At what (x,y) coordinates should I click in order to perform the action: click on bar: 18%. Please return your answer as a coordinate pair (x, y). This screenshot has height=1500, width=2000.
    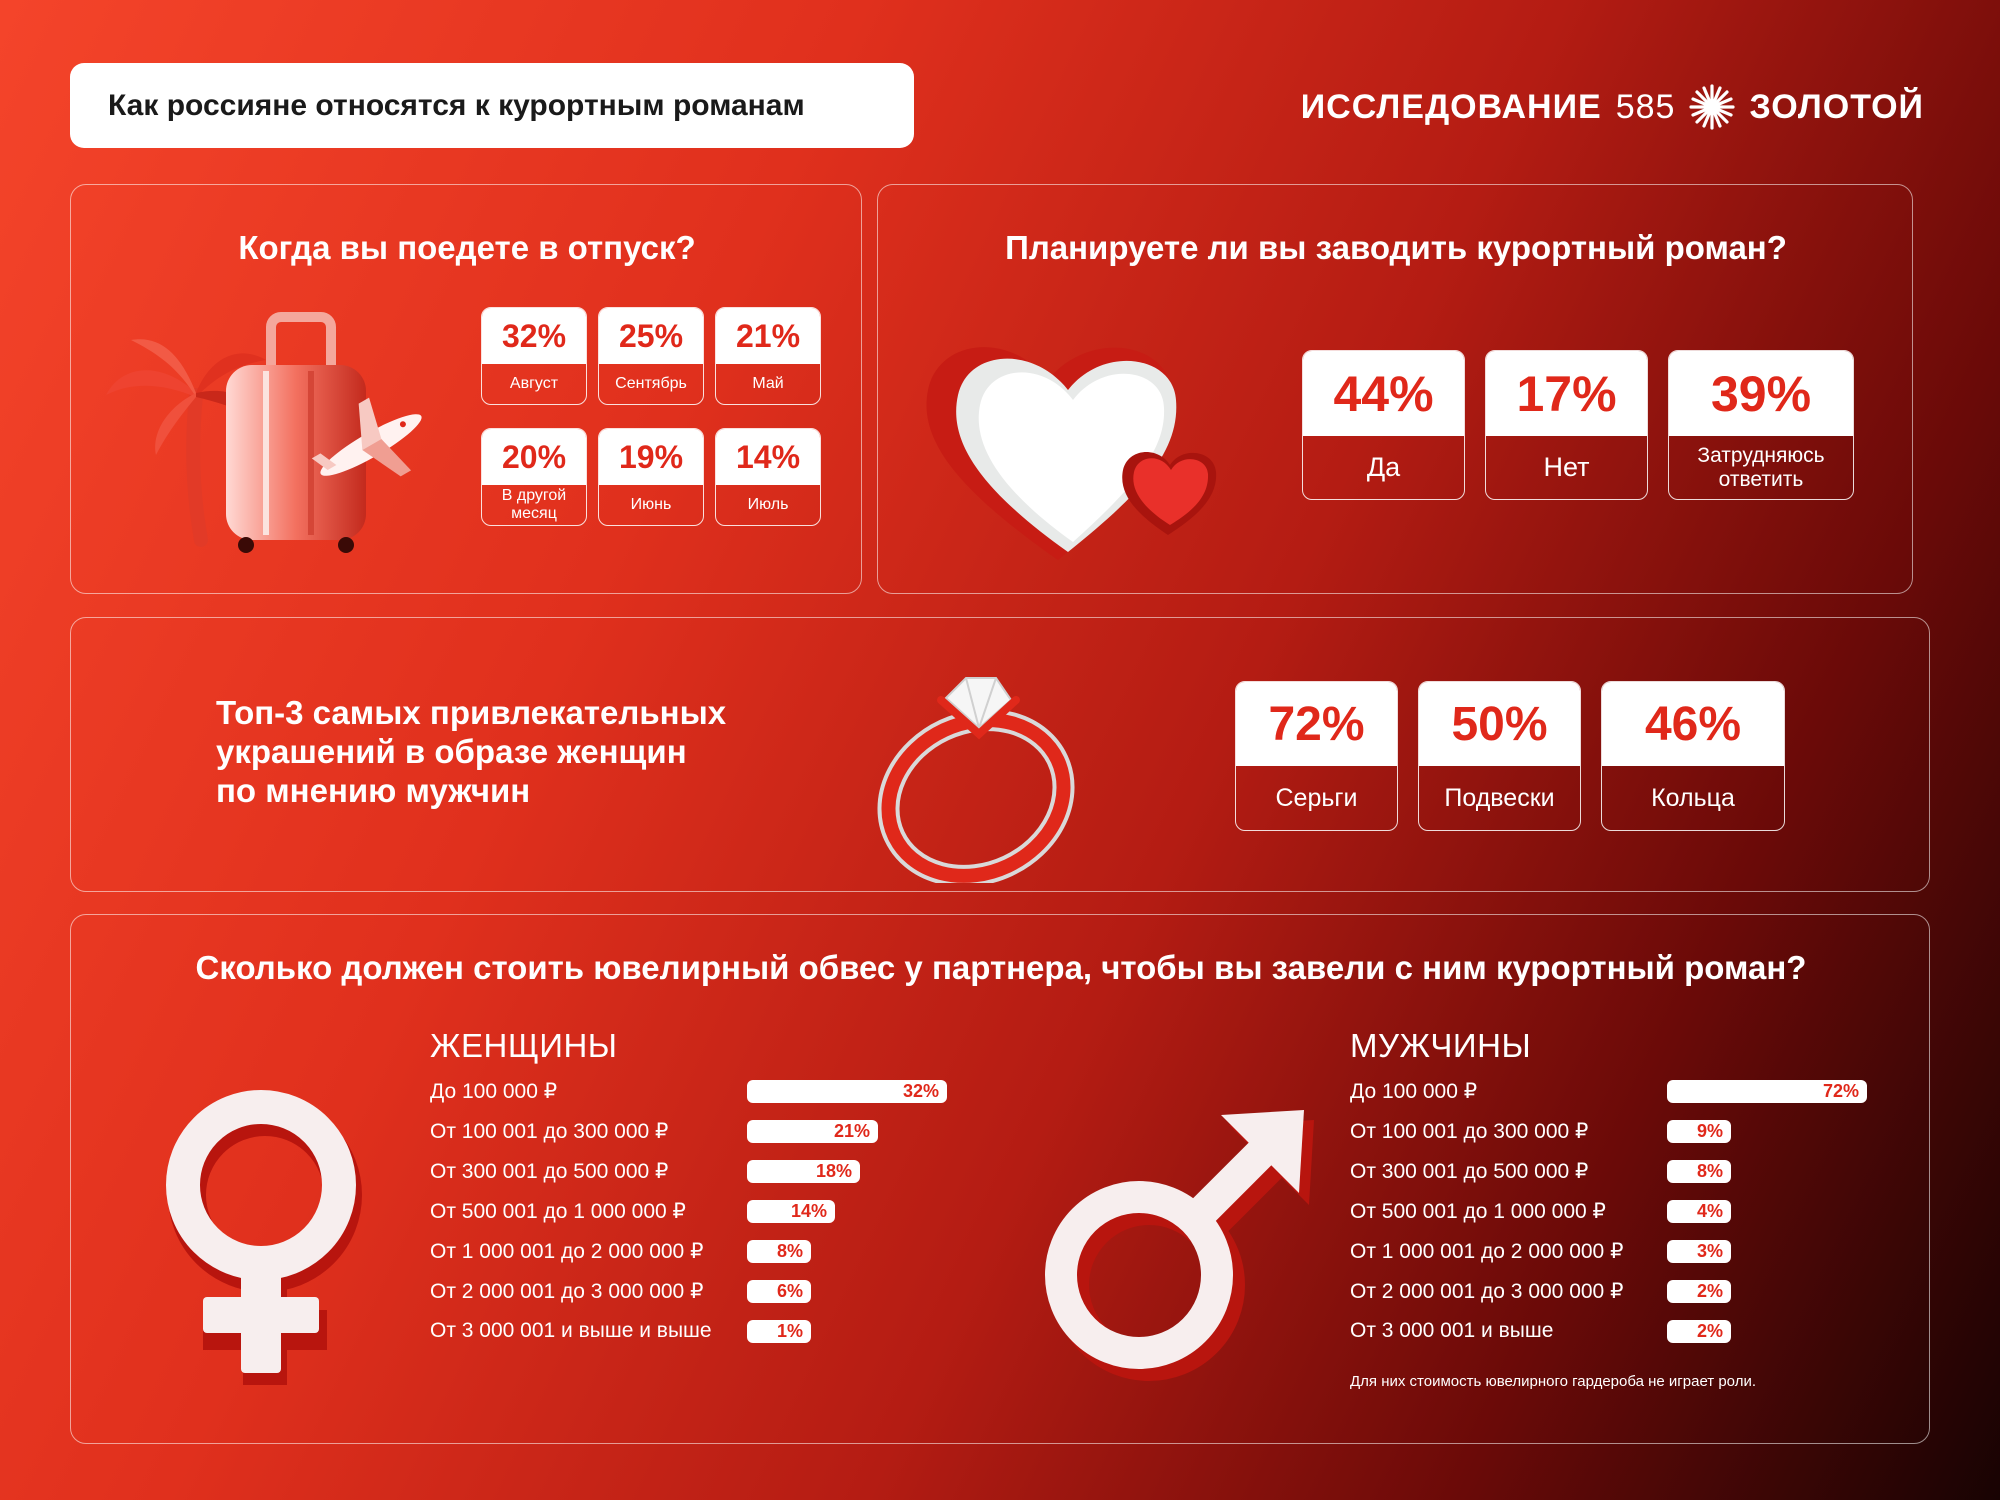
    Looking at the image, I should click on (803, 1171).